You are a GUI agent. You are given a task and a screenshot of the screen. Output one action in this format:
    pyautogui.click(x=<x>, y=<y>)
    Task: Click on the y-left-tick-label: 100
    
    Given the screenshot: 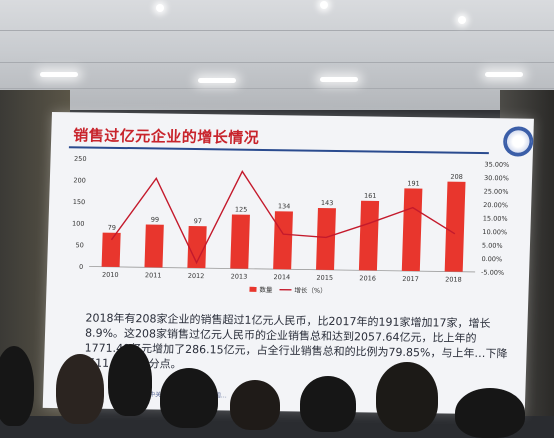 What is the action you would take?
    pyautogui.click(x=78, y=224)
    